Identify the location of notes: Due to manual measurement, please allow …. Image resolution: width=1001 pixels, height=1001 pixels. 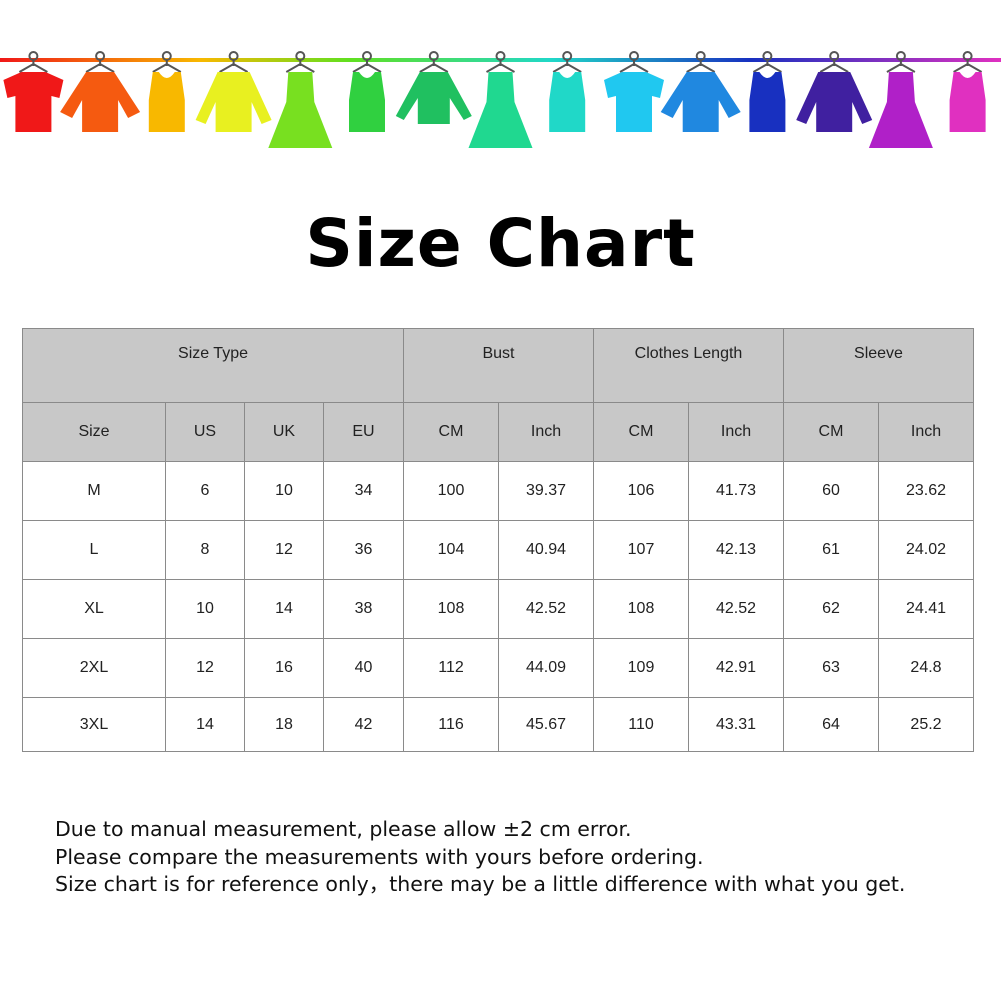
(480, 857).